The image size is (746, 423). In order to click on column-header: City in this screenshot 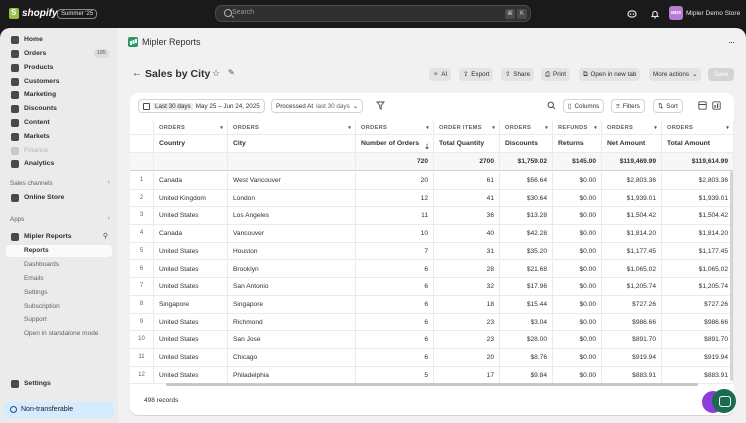, I will do `click(292, 143)`.